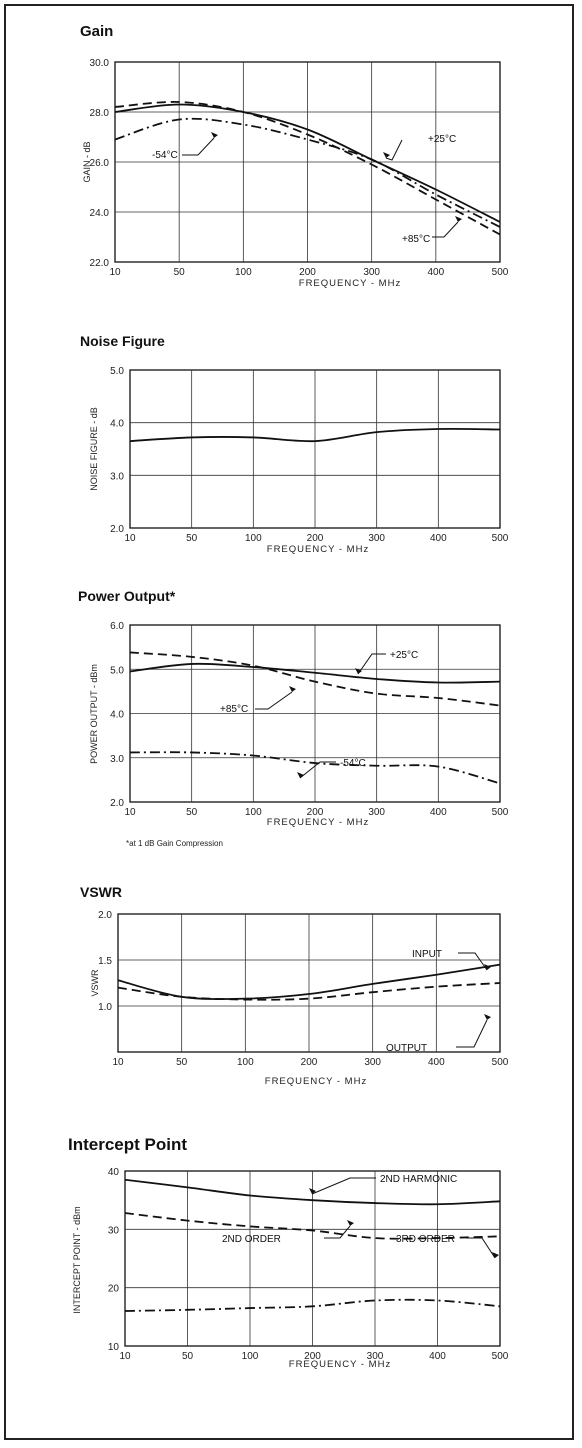 Image resolution: width=582 pixels, height=1448 pixels. Describe the element at coordinates (117, 626) in the screenshot. I see `y-tick-label: 6.0` at that location.